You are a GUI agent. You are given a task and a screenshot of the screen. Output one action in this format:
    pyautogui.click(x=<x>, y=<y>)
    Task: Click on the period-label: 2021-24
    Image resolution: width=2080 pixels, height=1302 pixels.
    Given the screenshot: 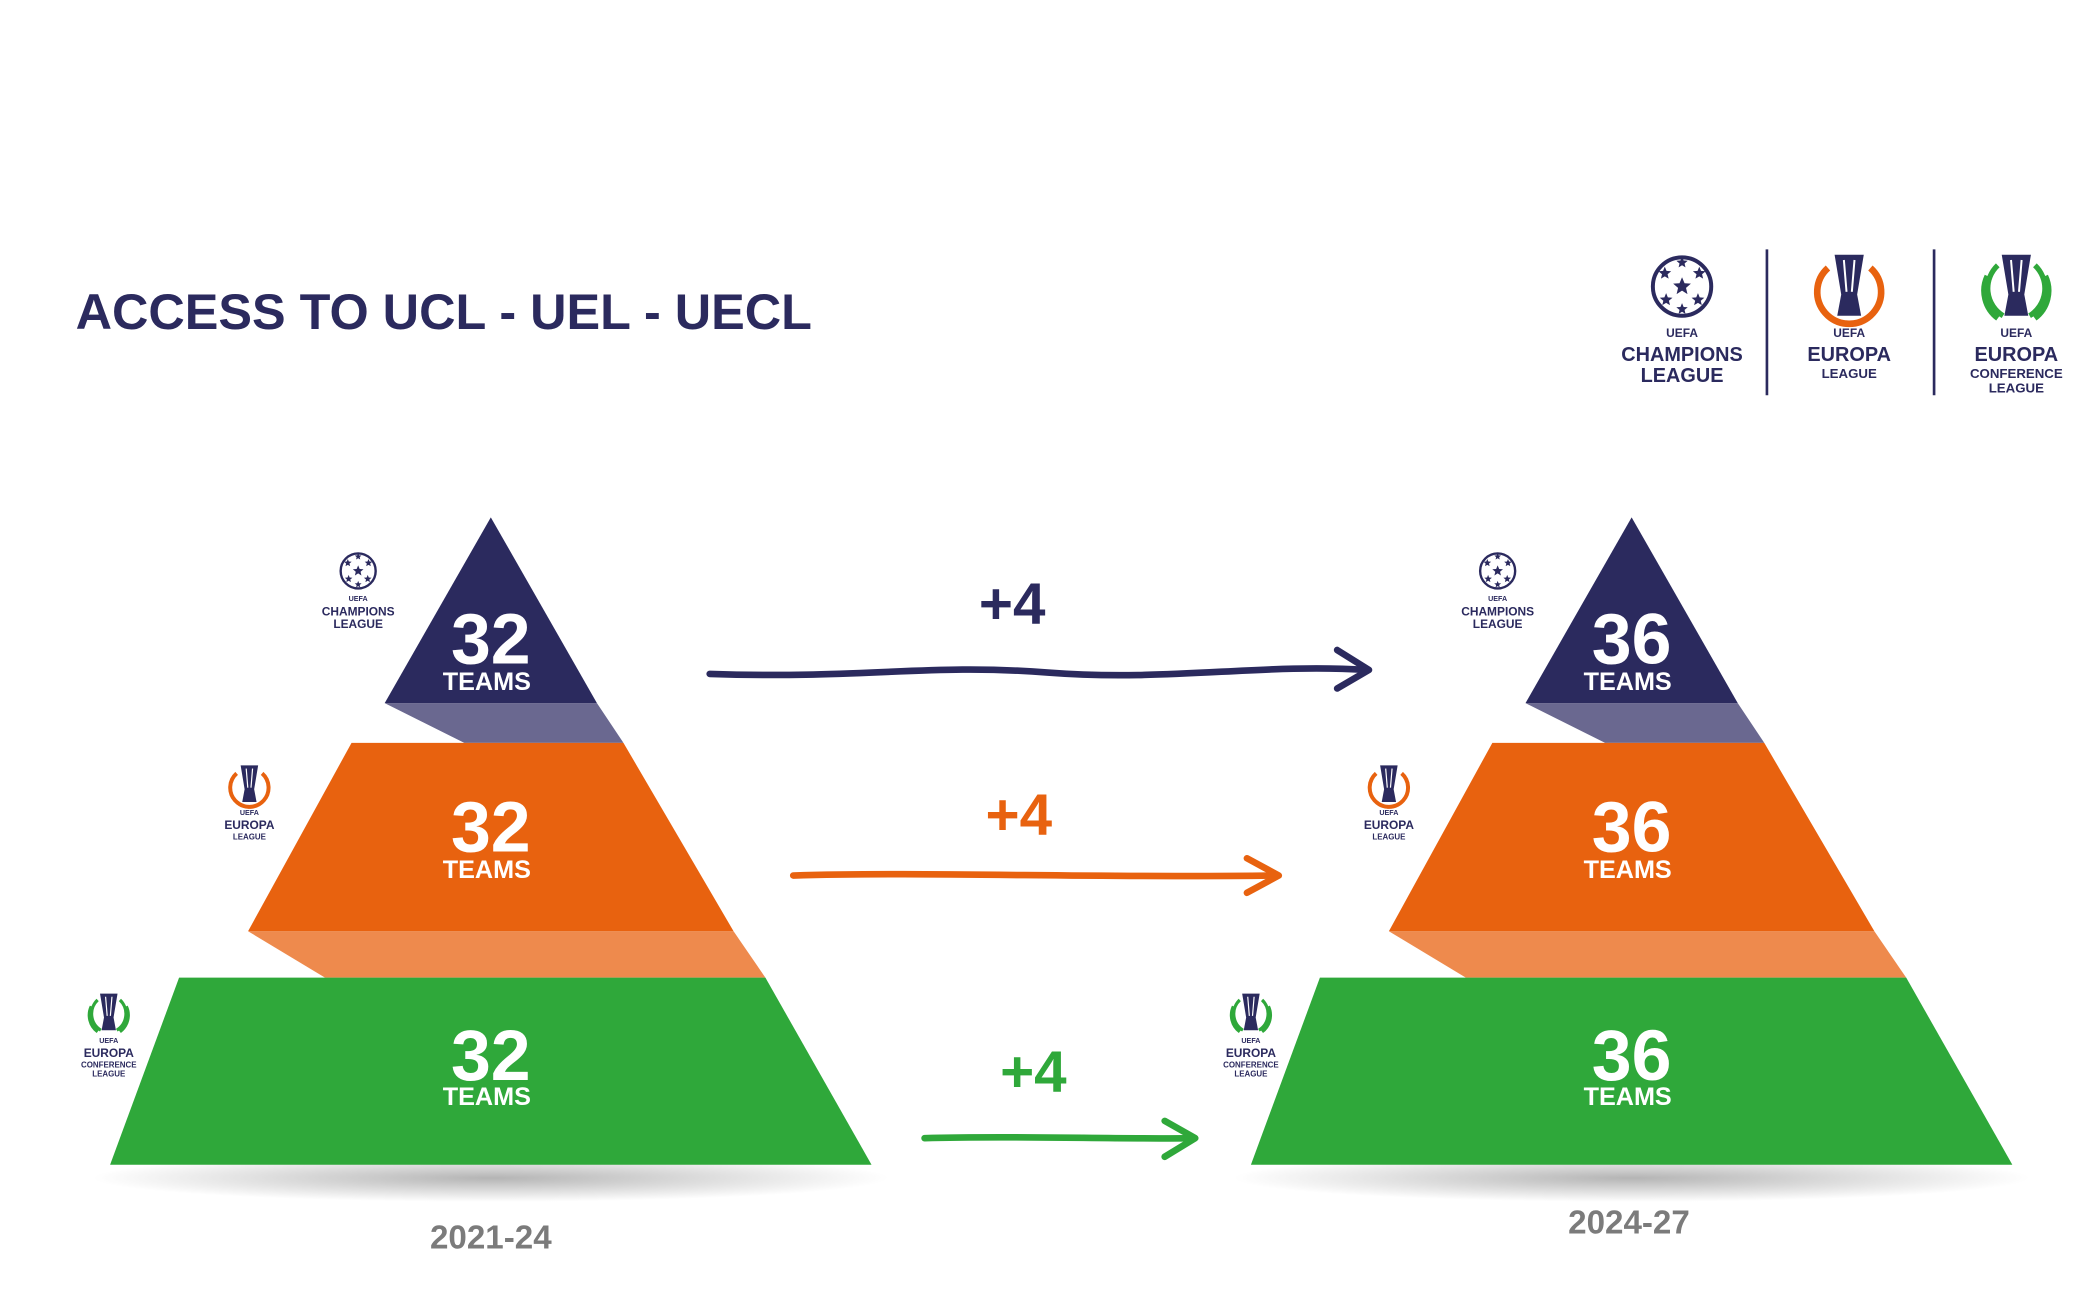 What is the action you would take?
    pyautogui.click(x=491, y=1237)
    